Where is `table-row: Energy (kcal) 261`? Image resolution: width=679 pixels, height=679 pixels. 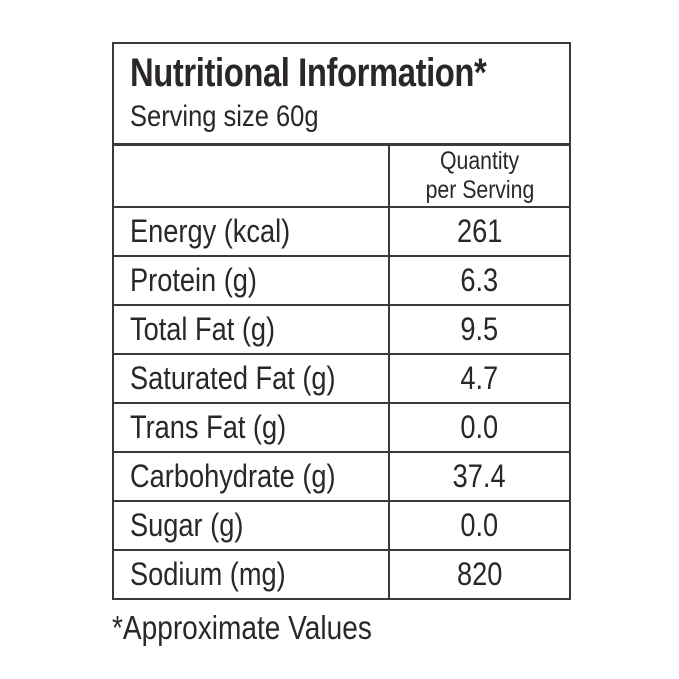 table-row: Energy (kcal) 261 is located at coordinates (342, 231).